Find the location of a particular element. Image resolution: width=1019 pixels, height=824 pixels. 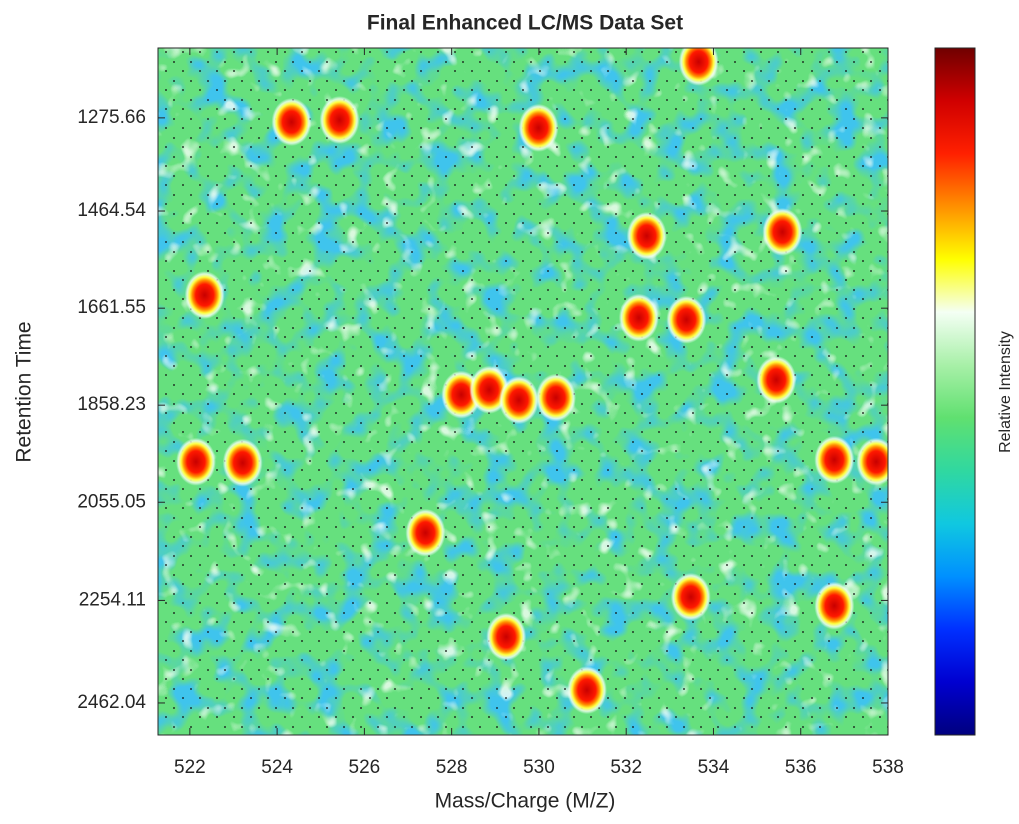

y-tick-label: 2055.05 is located at coordinates (111, 501).